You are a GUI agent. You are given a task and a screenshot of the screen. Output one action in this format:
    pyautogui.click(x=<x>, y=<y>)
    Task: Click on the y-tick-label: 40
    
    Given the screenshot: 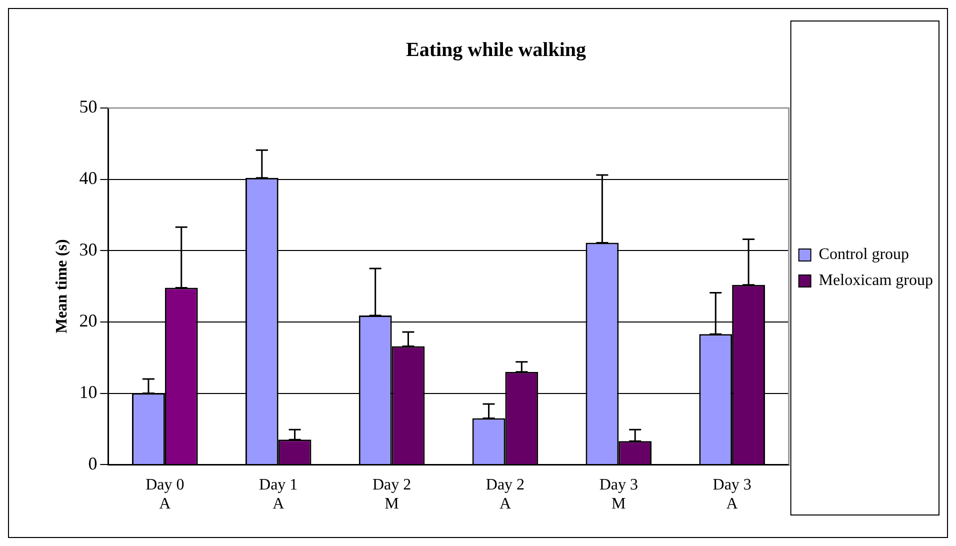 What is the action you would take?
    pyautogui.click(x=88, y=178)
    